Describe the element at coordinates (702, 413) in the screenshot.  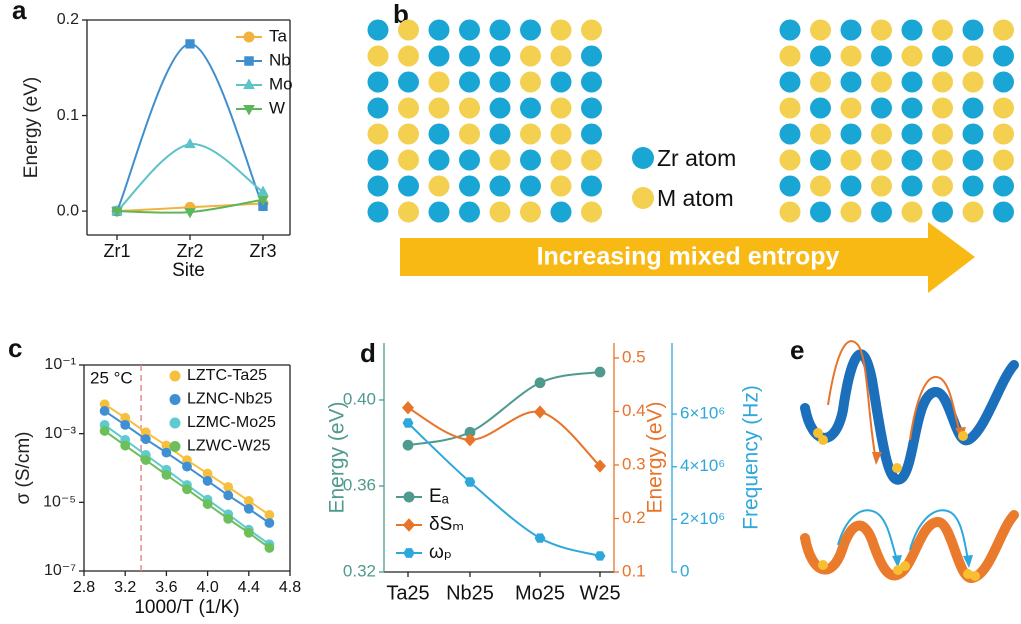
I see `y3-tick-label: 6×10⁶` at that location.